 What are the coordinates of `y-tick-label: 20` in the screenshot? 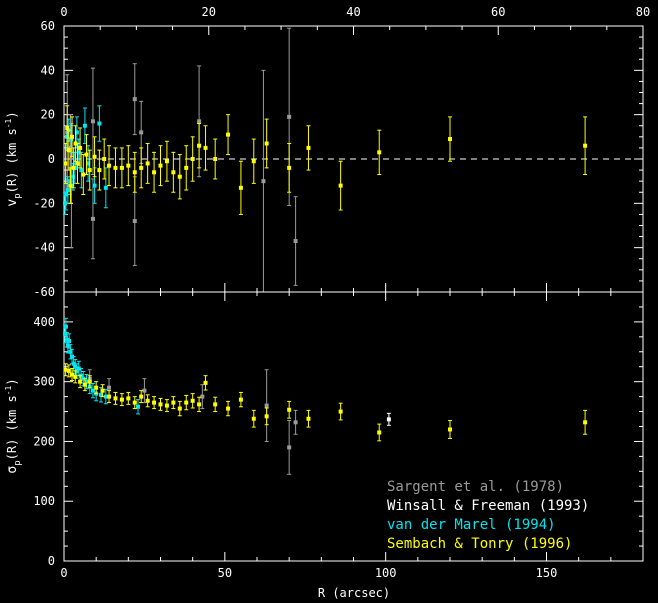 It's located at (48, 115).